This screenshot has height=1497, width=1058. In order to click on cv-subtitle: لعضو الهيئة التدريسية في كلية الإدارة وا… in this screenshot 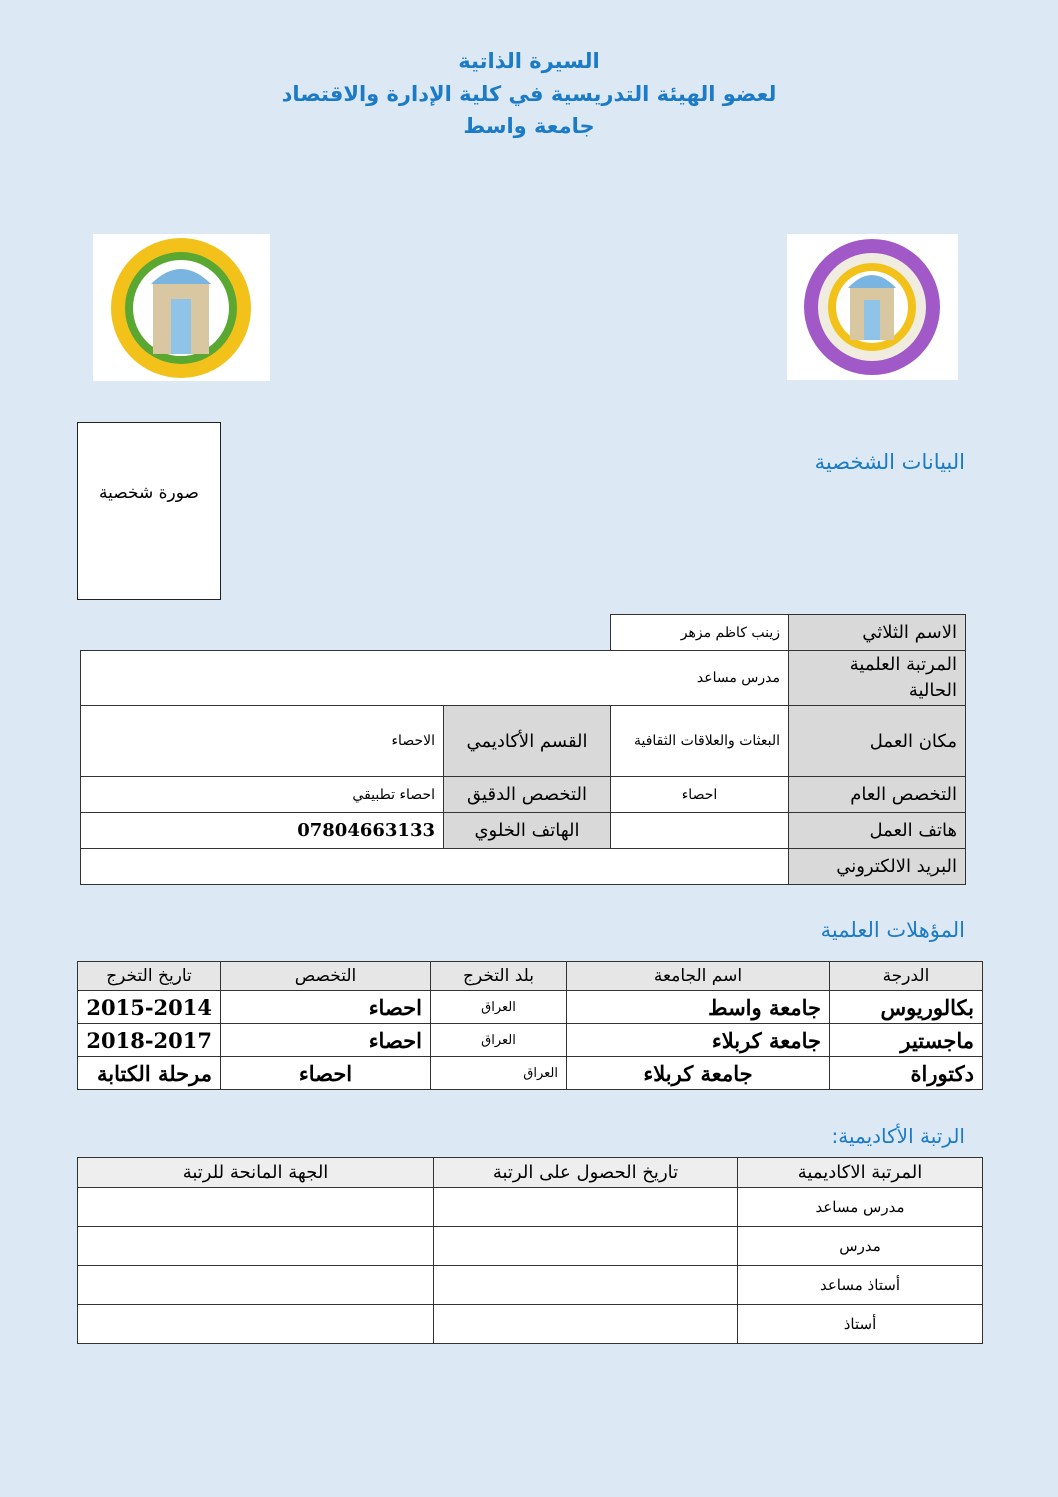, I will do `click(529, 94)`.